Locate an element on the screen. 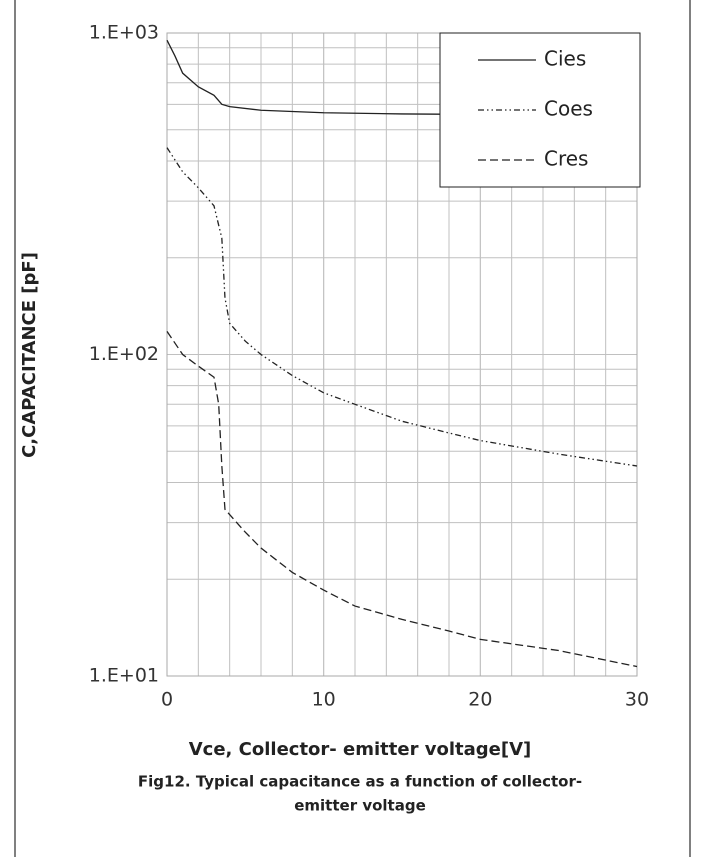 Image resolution: width=701 pixels, height=857 pixels. legend-box is located at coordinates (540, 110).